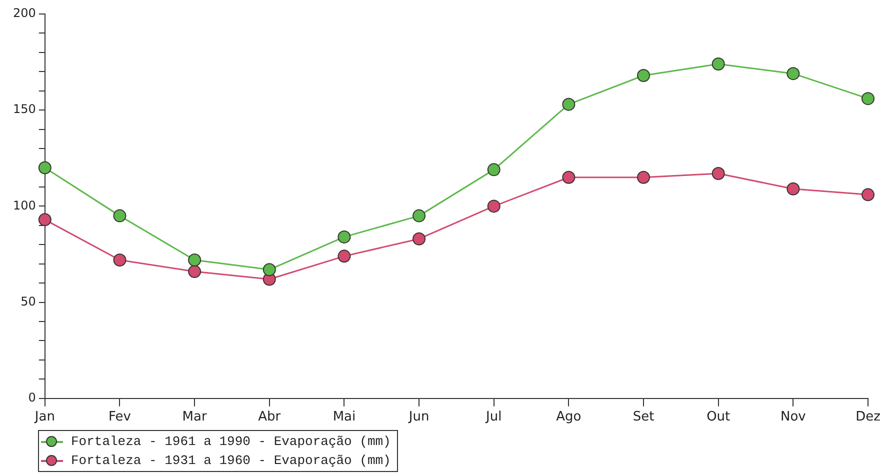 The image size is (888, 476). Describe the element at coordinates (718, 417) in the screenshot. I see `x-tick-label: Out` at that location.